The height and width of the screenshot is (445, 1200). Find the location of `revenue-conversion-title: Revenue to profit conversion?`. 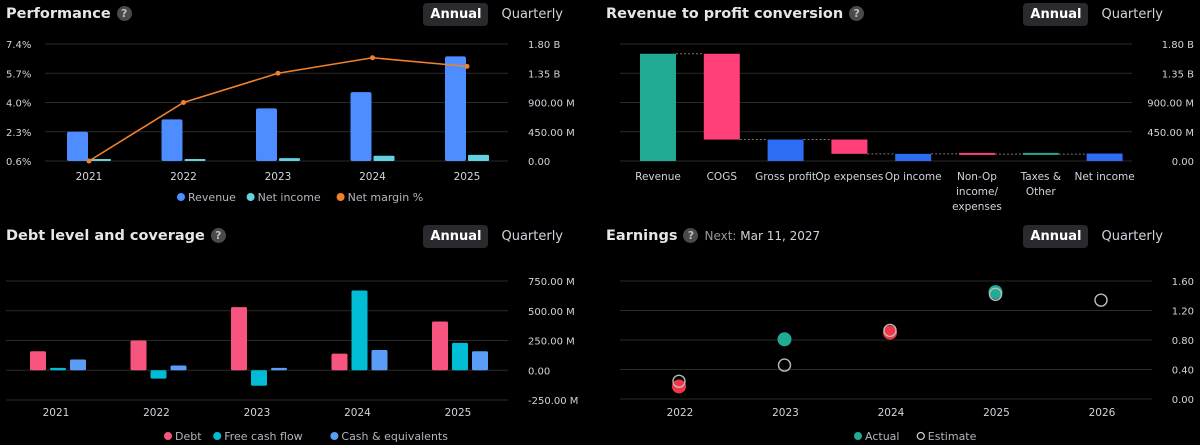

revenue-conversion-title: Revenue to profit conversion? is located at coordinates (735, 14).